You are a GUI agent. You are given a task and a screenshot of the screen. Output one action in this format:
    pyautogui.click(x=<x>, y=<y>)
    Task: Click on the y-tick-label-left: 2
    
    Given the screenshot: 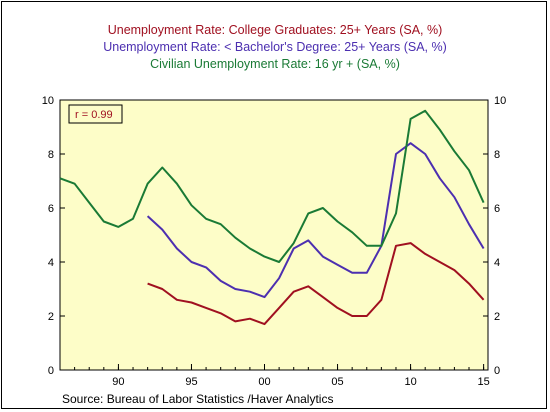 What is the action you would take?
    pyautogui.click(x=51, y=317)
    